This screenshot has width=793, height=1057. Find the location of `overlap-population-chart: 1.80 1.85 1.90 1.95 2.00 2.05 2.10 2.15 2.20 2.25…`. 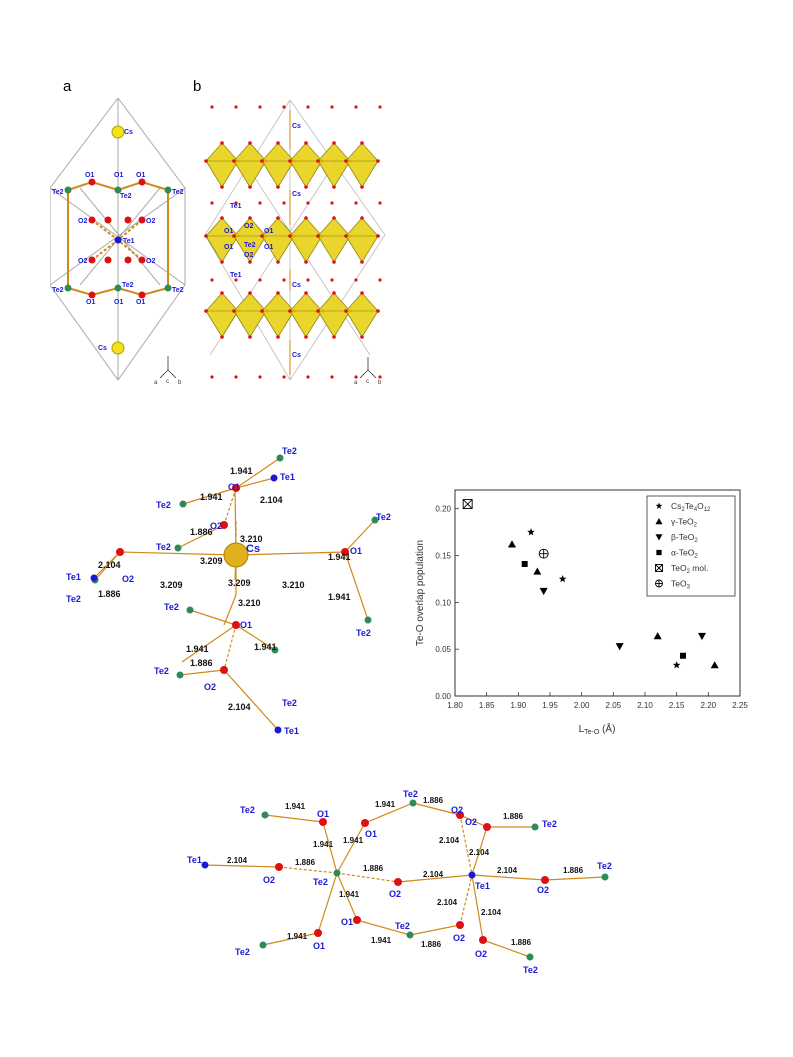

overlap-population-chart: 1.80 1.85 1.90 1.95 2.00 2.05 2.10 2.15 2.20 2.25… is located at coordinates (581, 612).